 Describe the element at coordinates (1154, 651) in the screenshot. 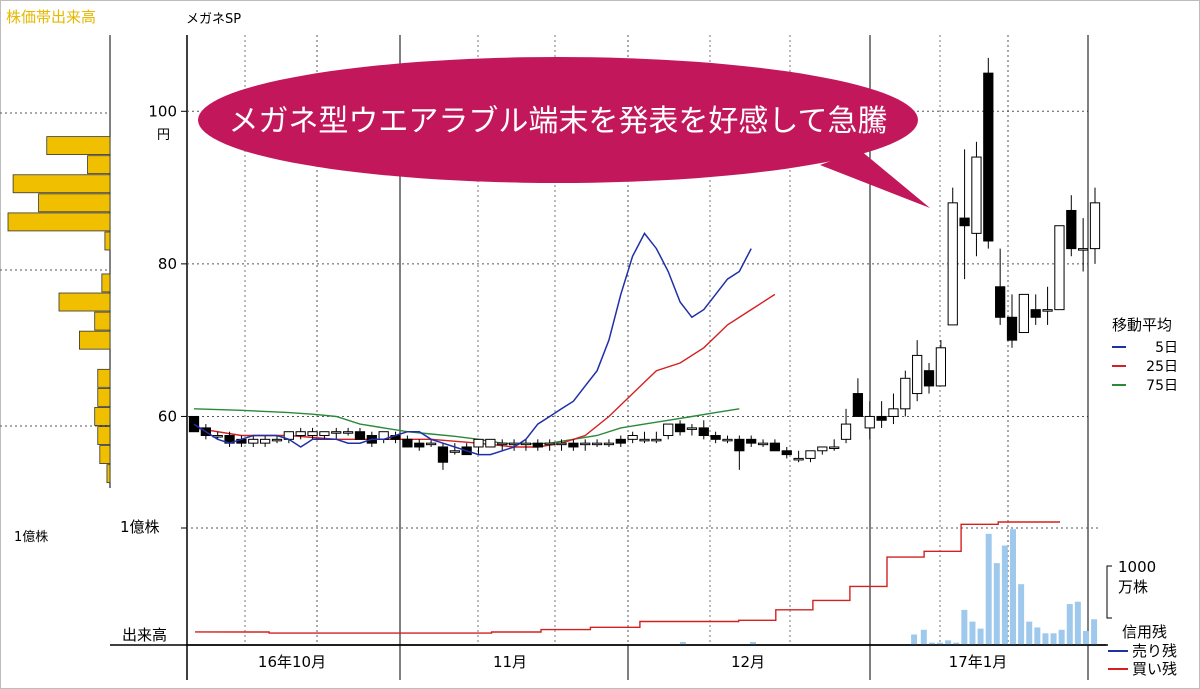

I see `credit-legend-label: 売り残` at that location.